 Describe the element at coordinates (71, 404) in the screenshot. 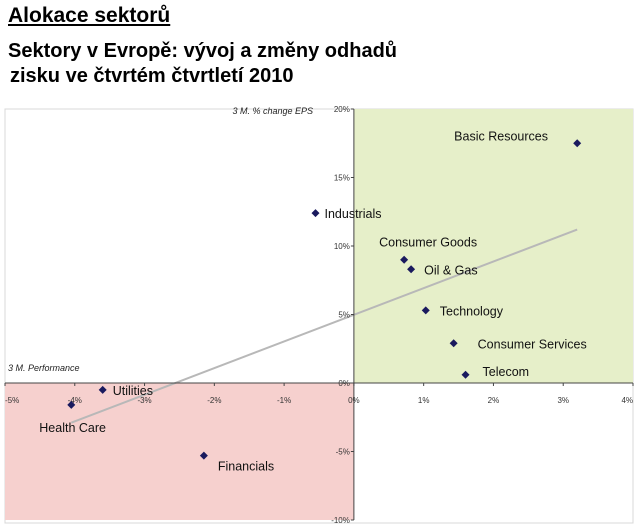

I see `data-point-health-care` at that location.